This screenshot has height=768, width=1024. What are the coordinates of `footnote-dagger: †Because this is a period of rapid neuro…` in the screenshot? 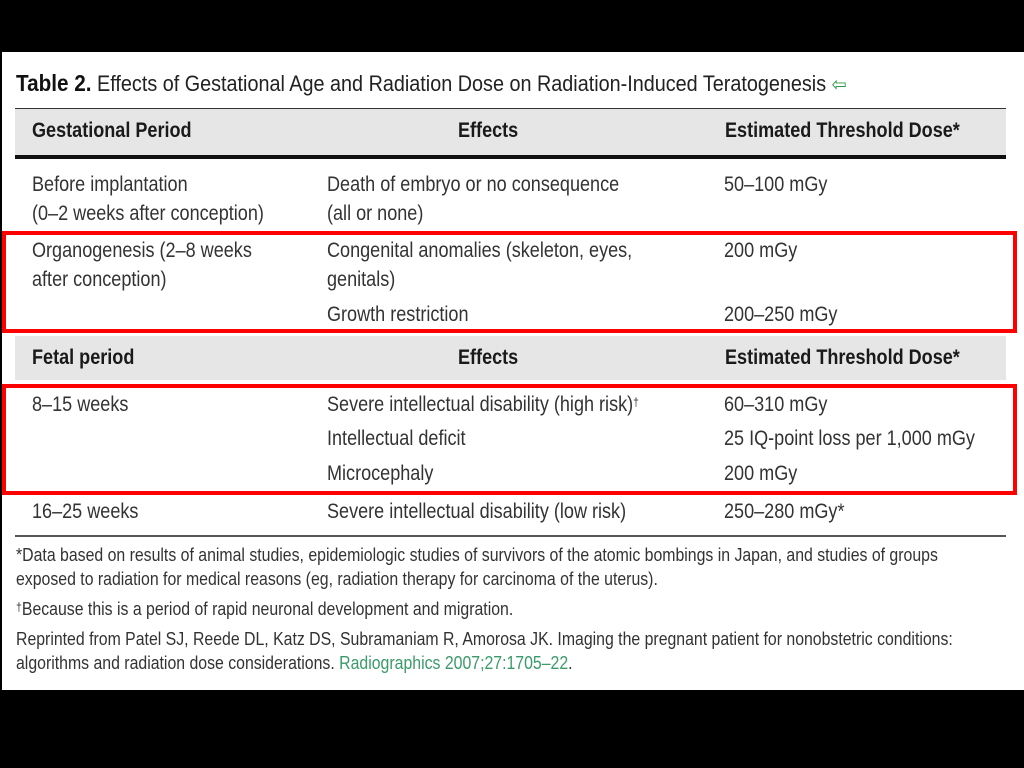 It's located at (265, 609).